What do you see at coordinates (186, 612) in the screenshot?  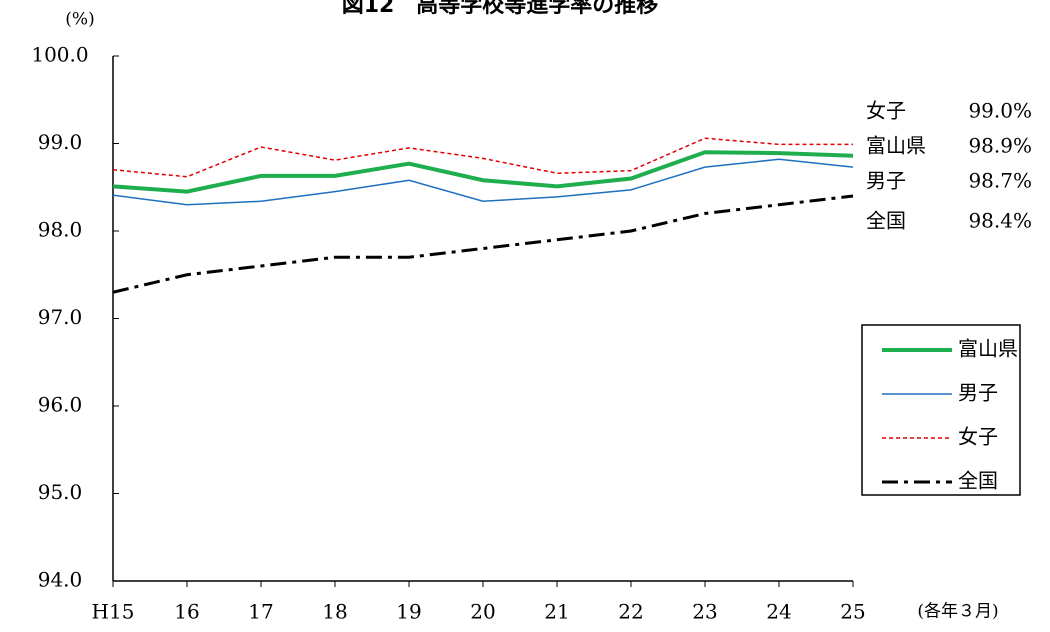 I see `x-tick-label: 16` at bounding box center [186, 612].